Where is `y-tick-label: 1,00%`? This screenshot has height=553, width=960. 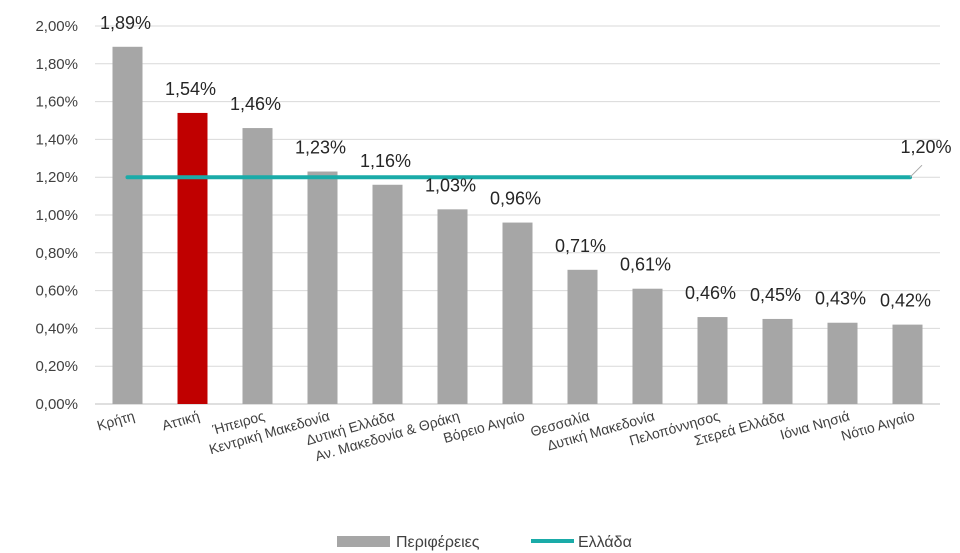 y-tick-label: 1,00% is located at coordinates (56, 215).